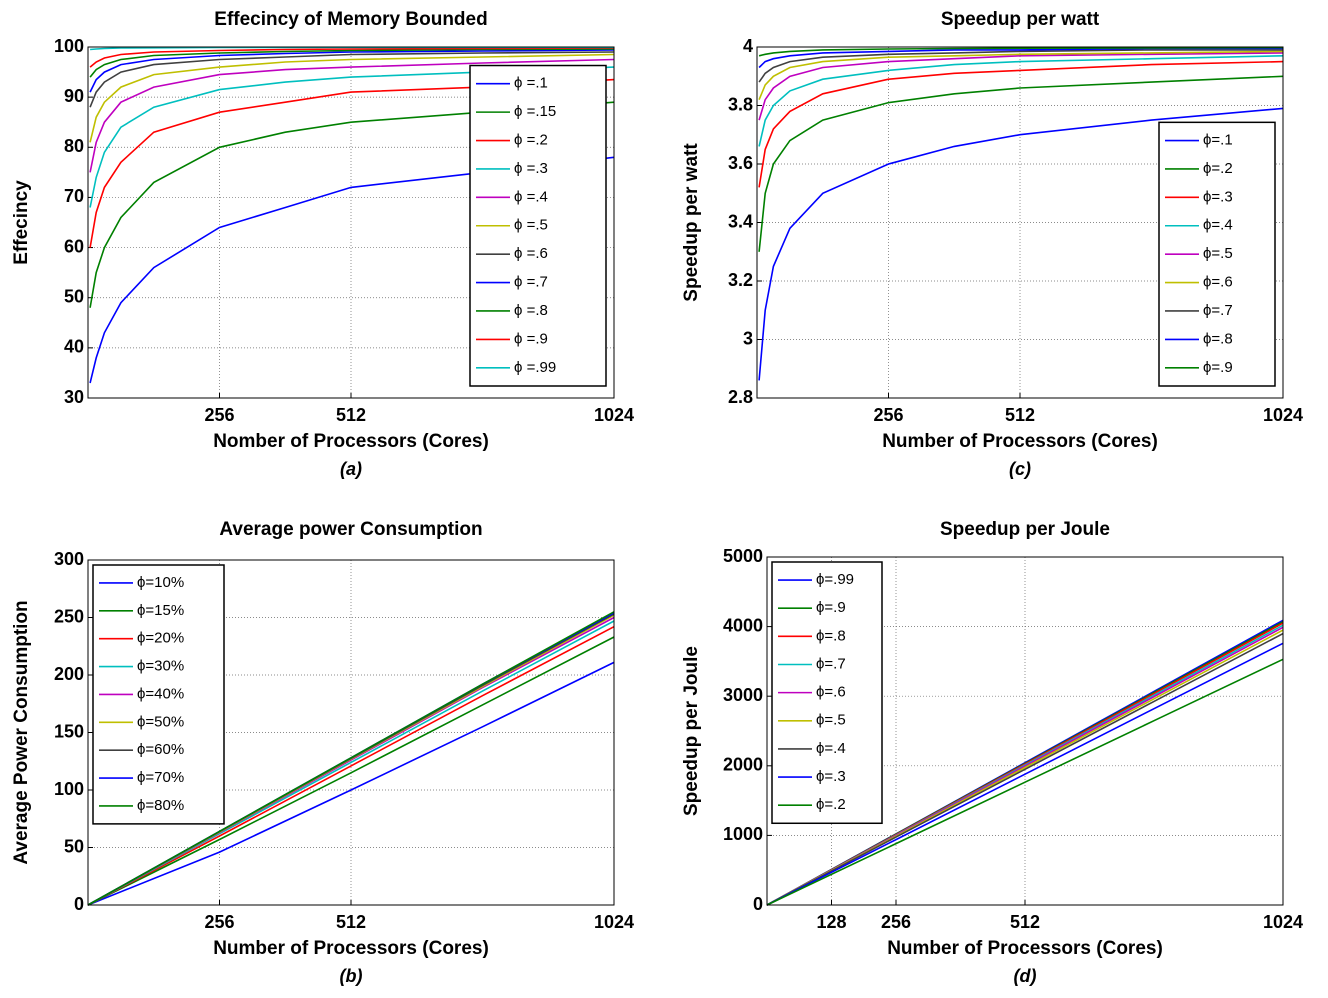 The height and width of the screenshot is (998, 1328). What do you see at coordinates (74, 196) in the screenshot?
I see `y-tick-label: 70` at bounding box center [74, 196].